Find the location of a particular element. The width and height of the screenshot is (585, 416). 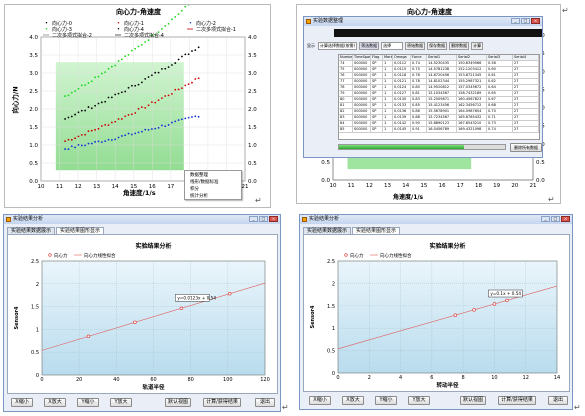

table-cell: 0.0127 is located at coordinates (402, 94).